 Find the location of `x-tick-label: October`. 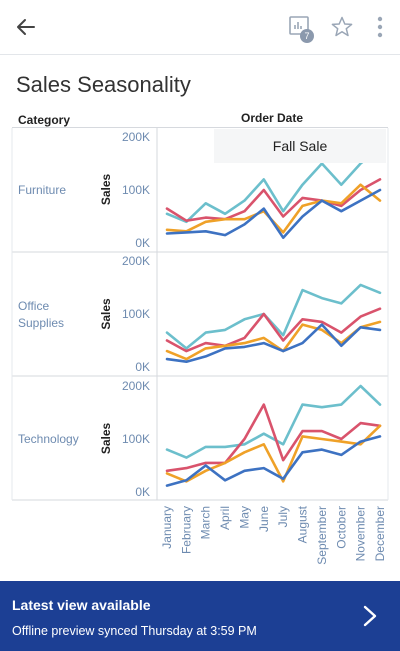

x-tick-label: October is located at coordinates (341, 527).